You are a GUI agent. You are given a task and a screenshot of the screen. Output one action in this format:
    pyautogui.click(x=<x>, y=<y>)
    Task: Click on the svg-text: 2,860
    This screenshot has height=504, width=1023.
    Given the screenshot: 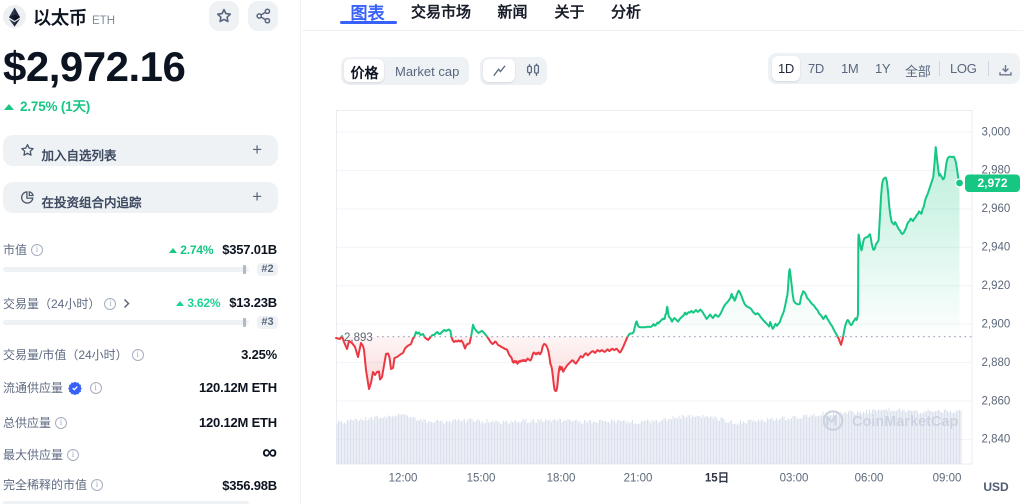 What is the action you would take?
    pyautogui.click(x=996, y=401)
    